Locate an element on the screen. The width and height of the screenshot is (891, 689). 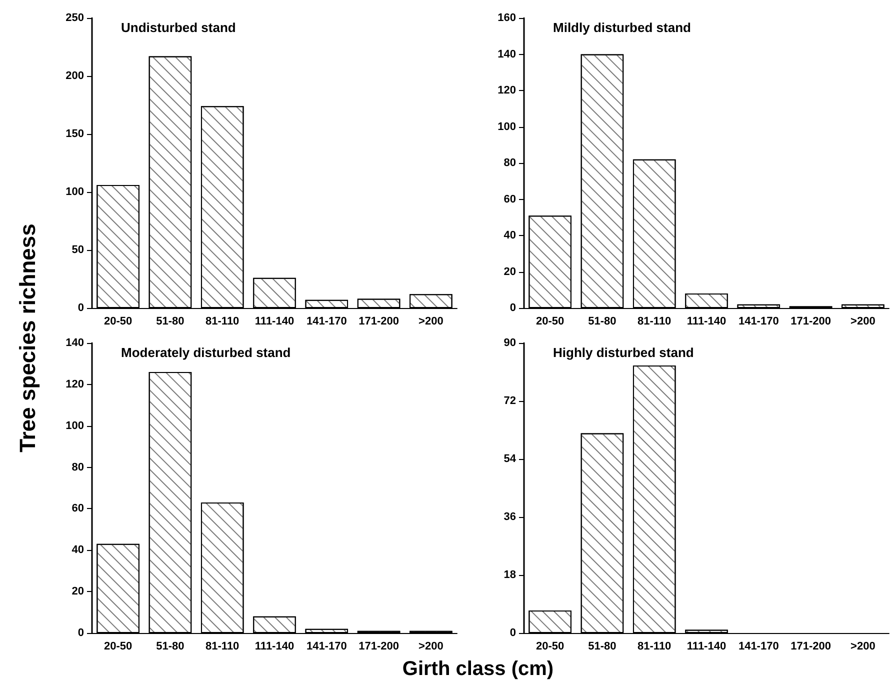
y-tick-label: 90 is located at coordinates (510, 343).